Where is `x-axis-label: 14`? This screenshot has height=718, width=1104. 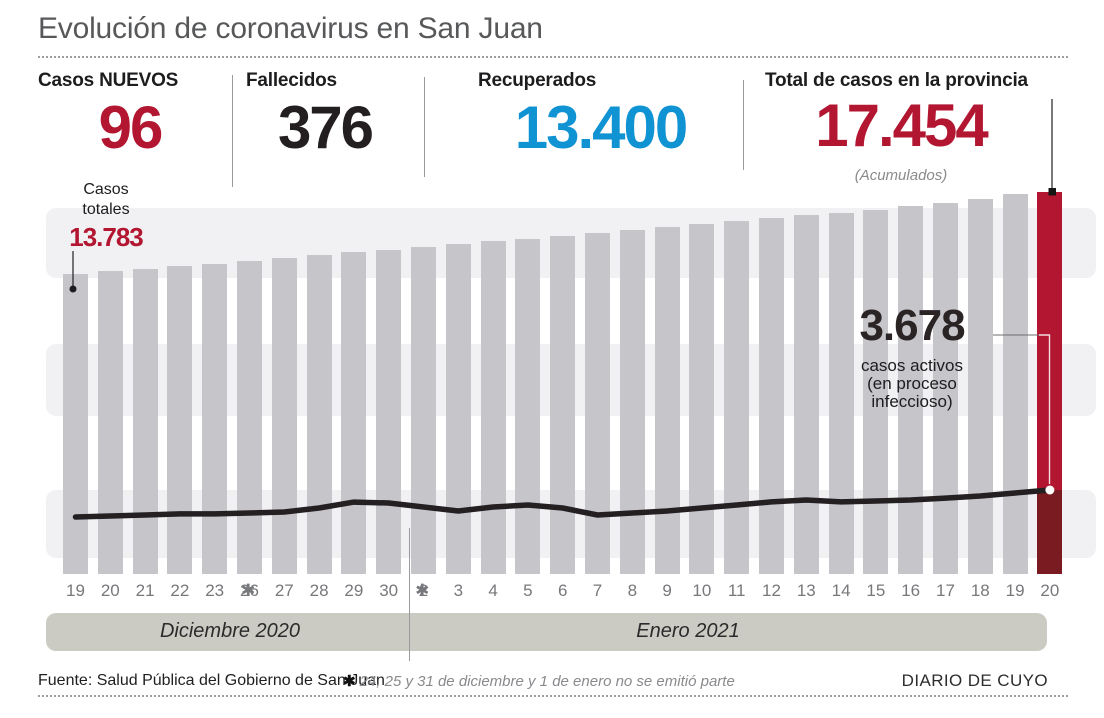 x-axis-label: 14 is located at coordinates (841, 590).